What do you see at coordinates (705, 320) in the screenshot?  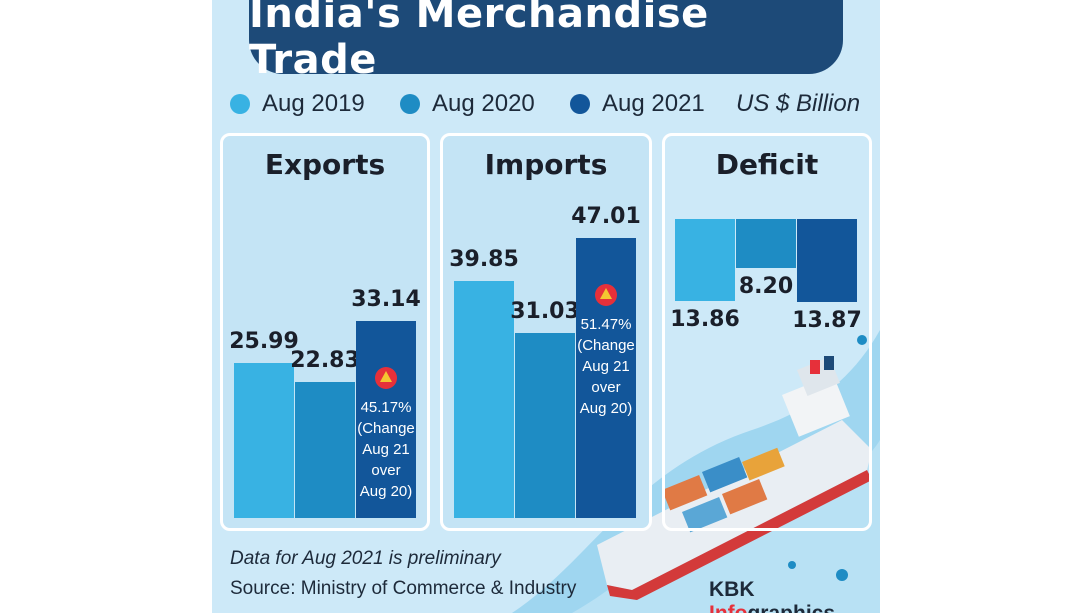 I see `data-label: 13.86` at bounding box center [705, 320].